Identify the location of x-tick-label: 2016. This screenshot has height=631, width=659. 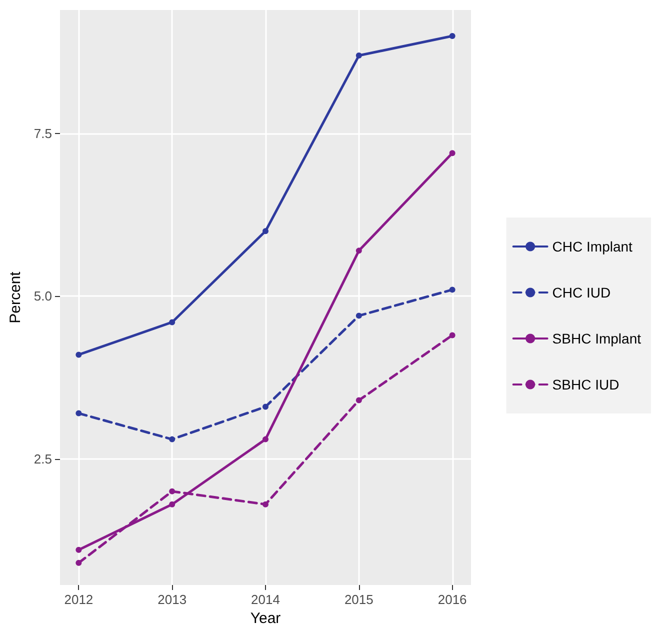
(452, 599).